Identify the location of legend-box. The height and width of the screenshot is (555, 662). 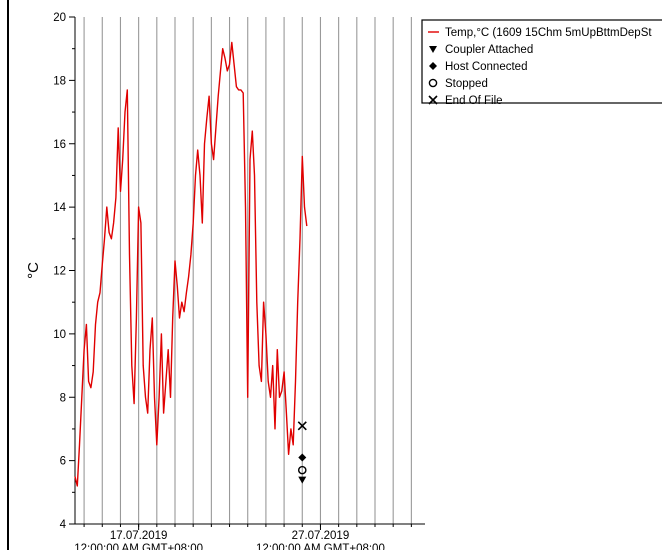
(541, 61).